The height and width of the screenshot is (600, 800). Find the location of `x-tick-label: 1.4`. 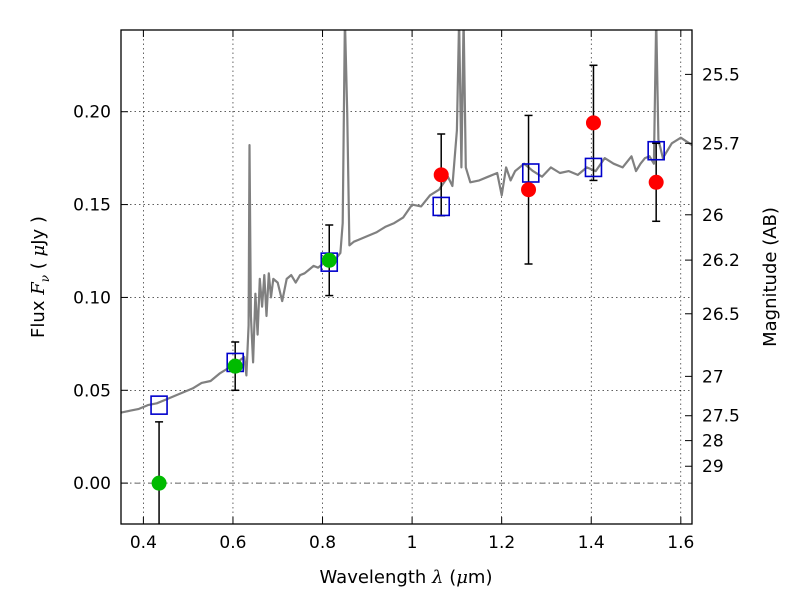

x-tick-label: 1.4 is located at coordinates (591, 543).